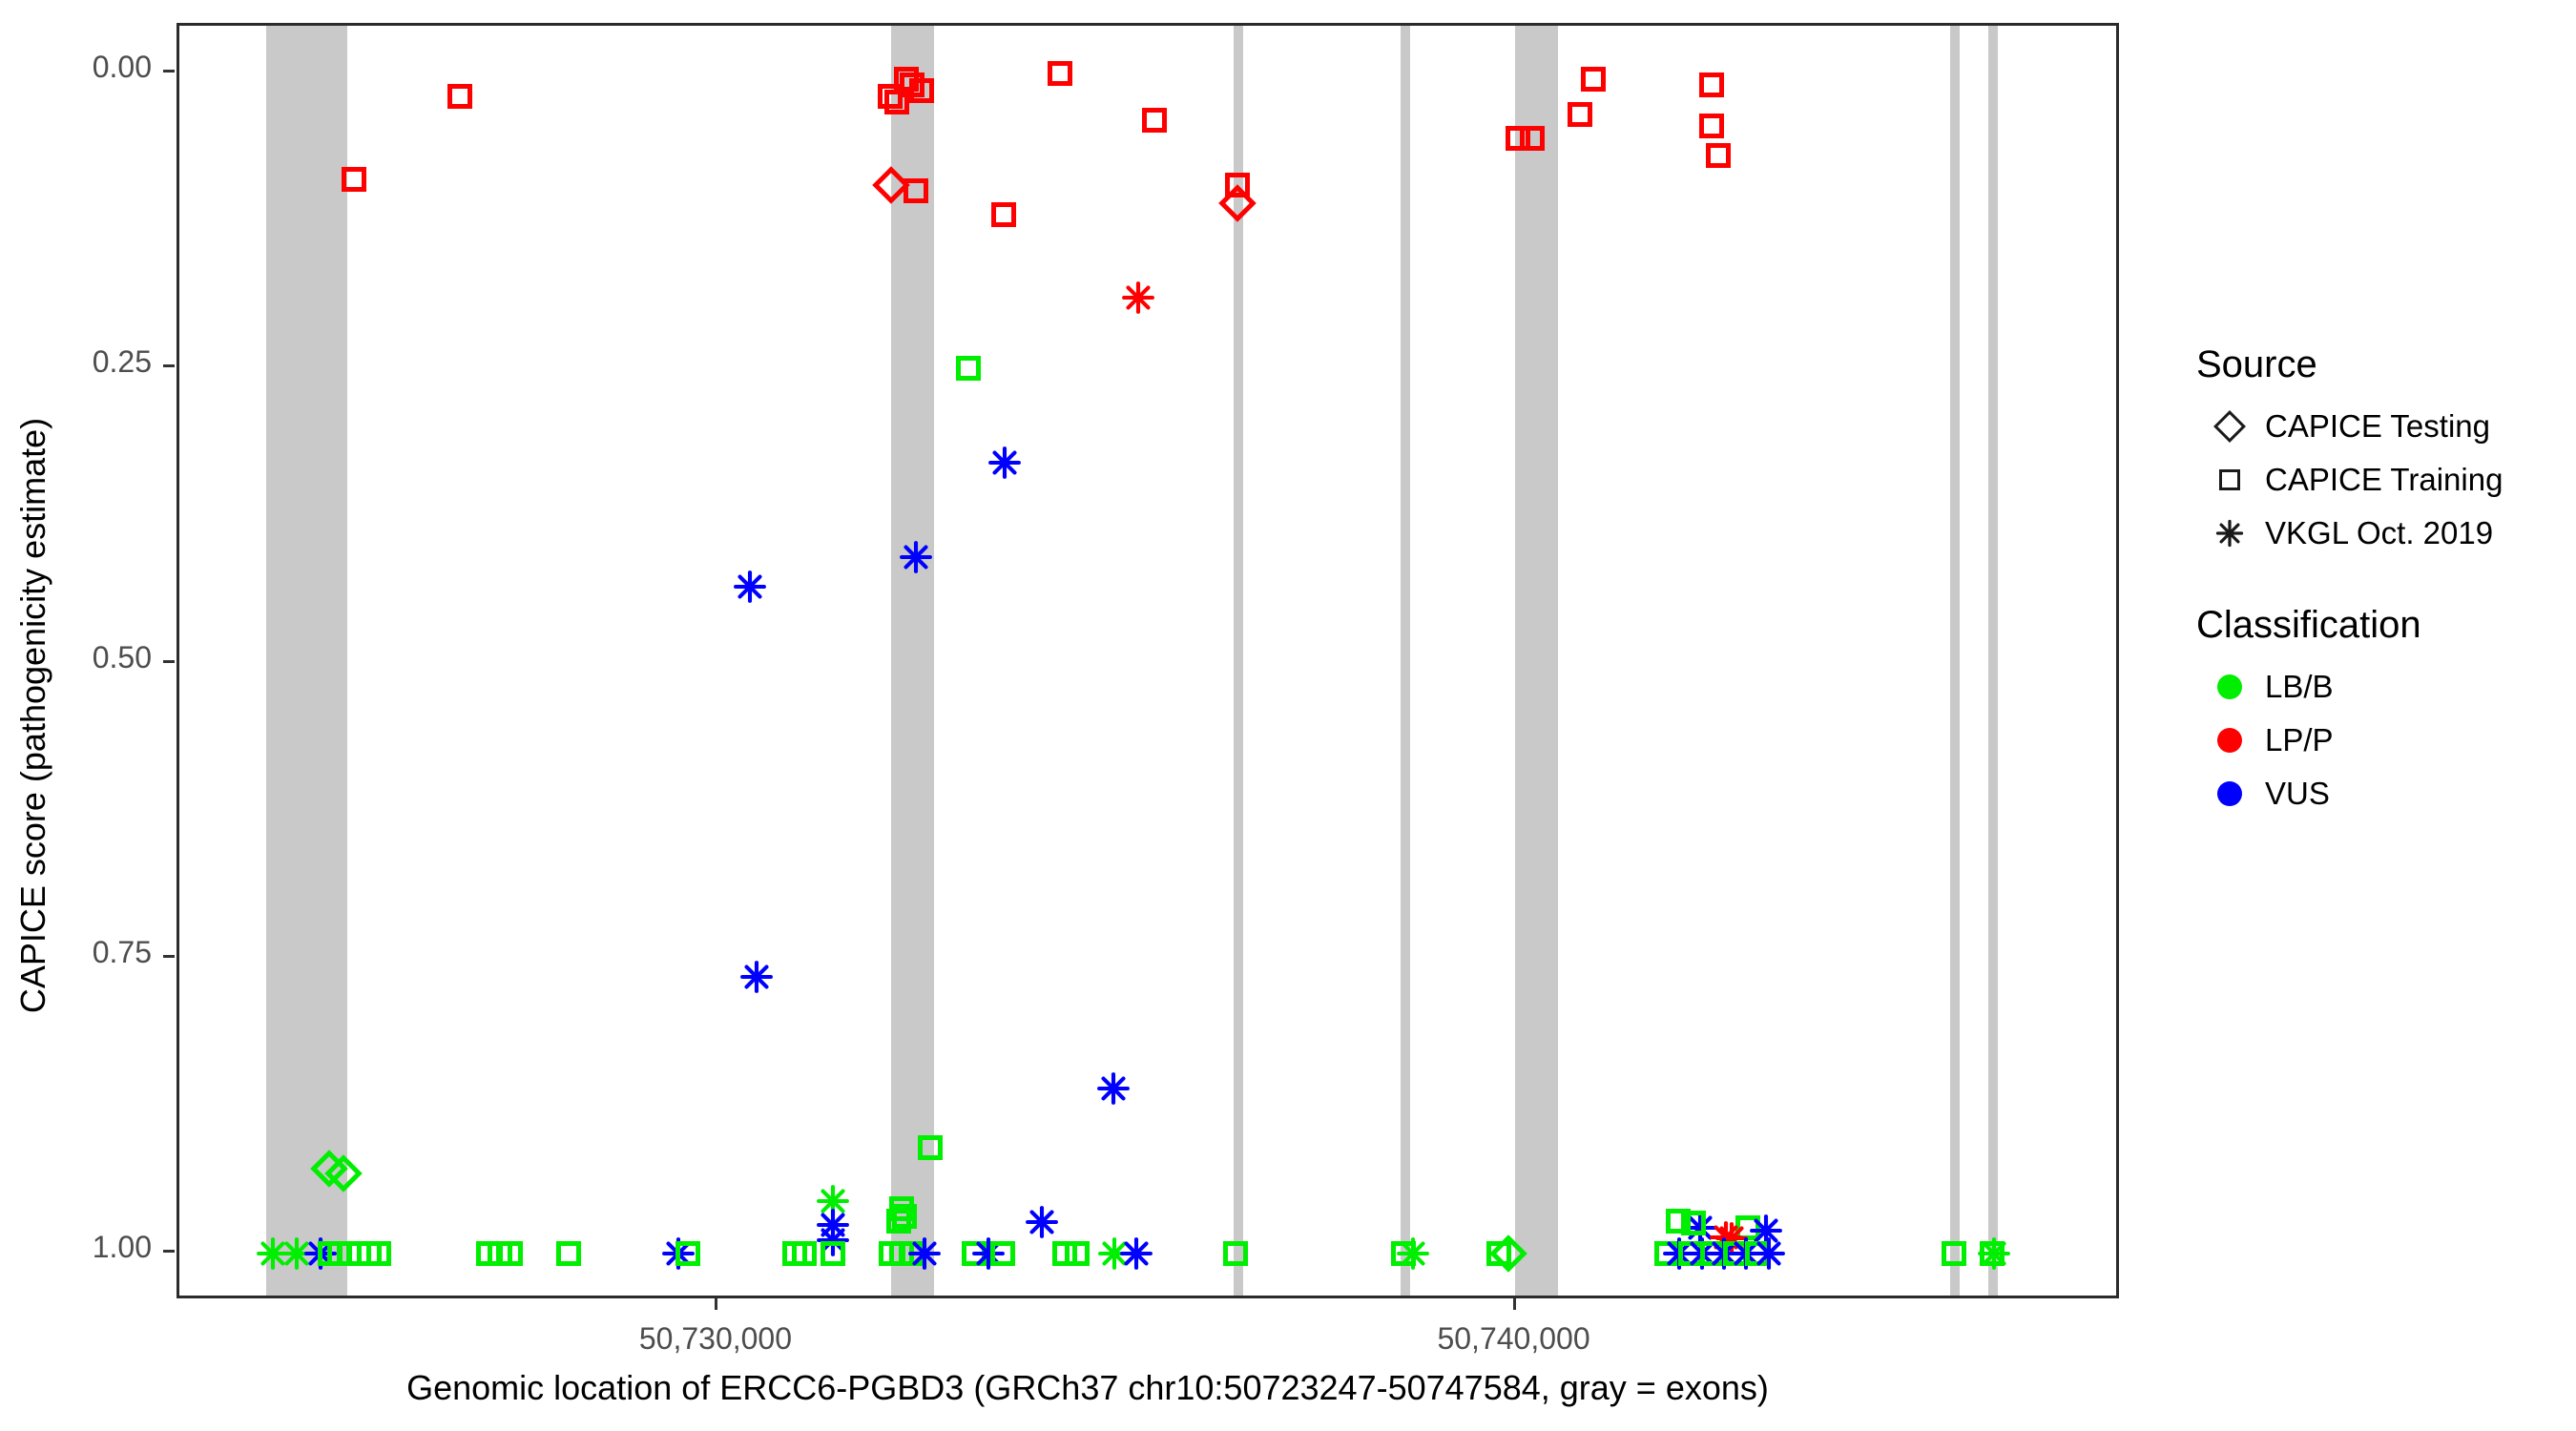  Describe the element at coordinates (2377, 426) in the screenshot. I see `legend-label: CAPICE Testing` at that location.